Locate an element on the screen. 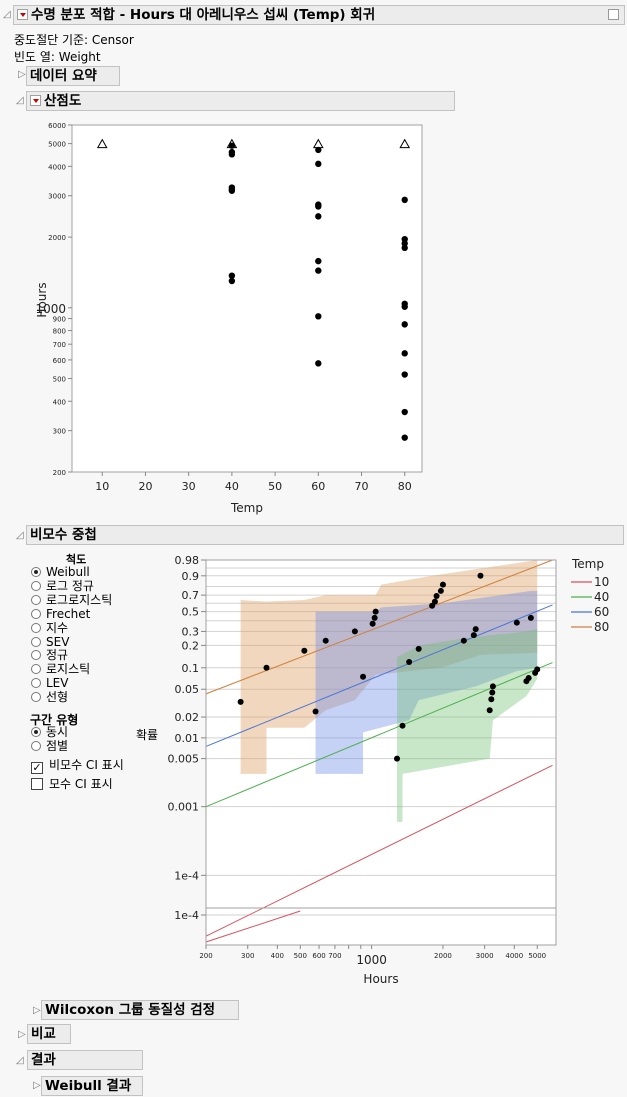  section-data-summary: 데이터 요약 is located at coordinates (73, 76).